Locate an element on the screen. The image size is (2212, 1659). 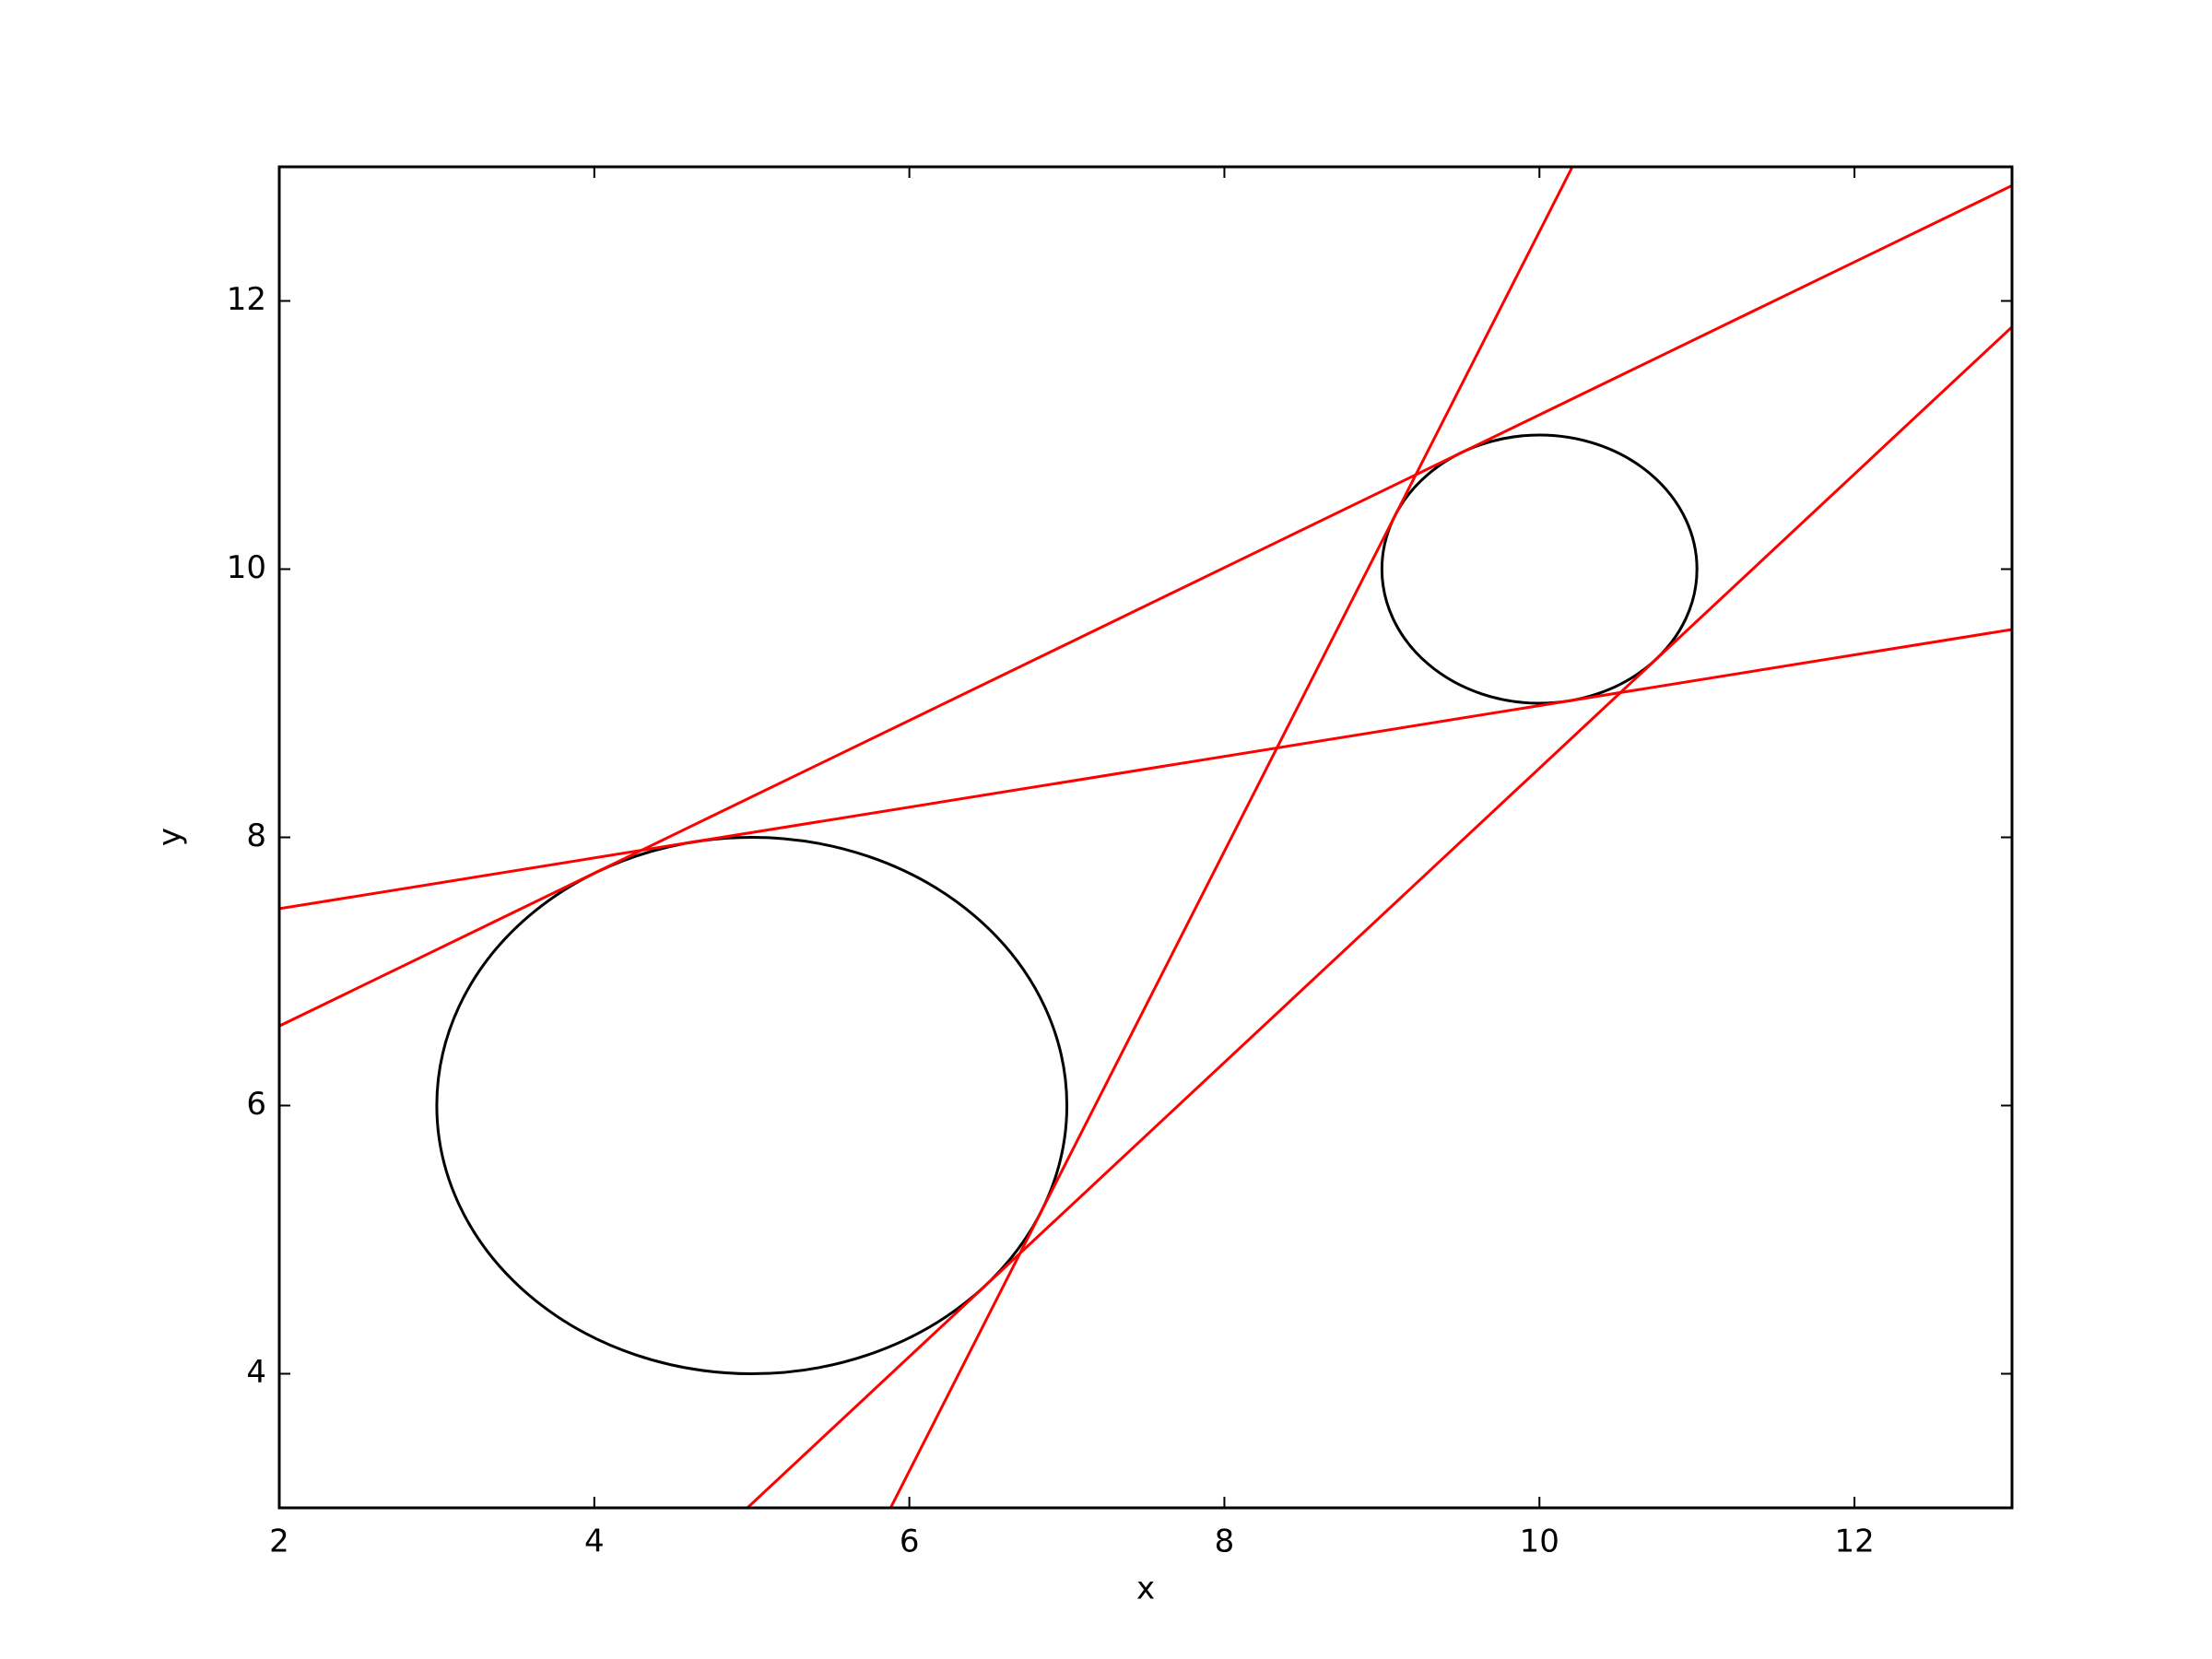
x-tick-label: 4 is located at coordinates (594, 1542).